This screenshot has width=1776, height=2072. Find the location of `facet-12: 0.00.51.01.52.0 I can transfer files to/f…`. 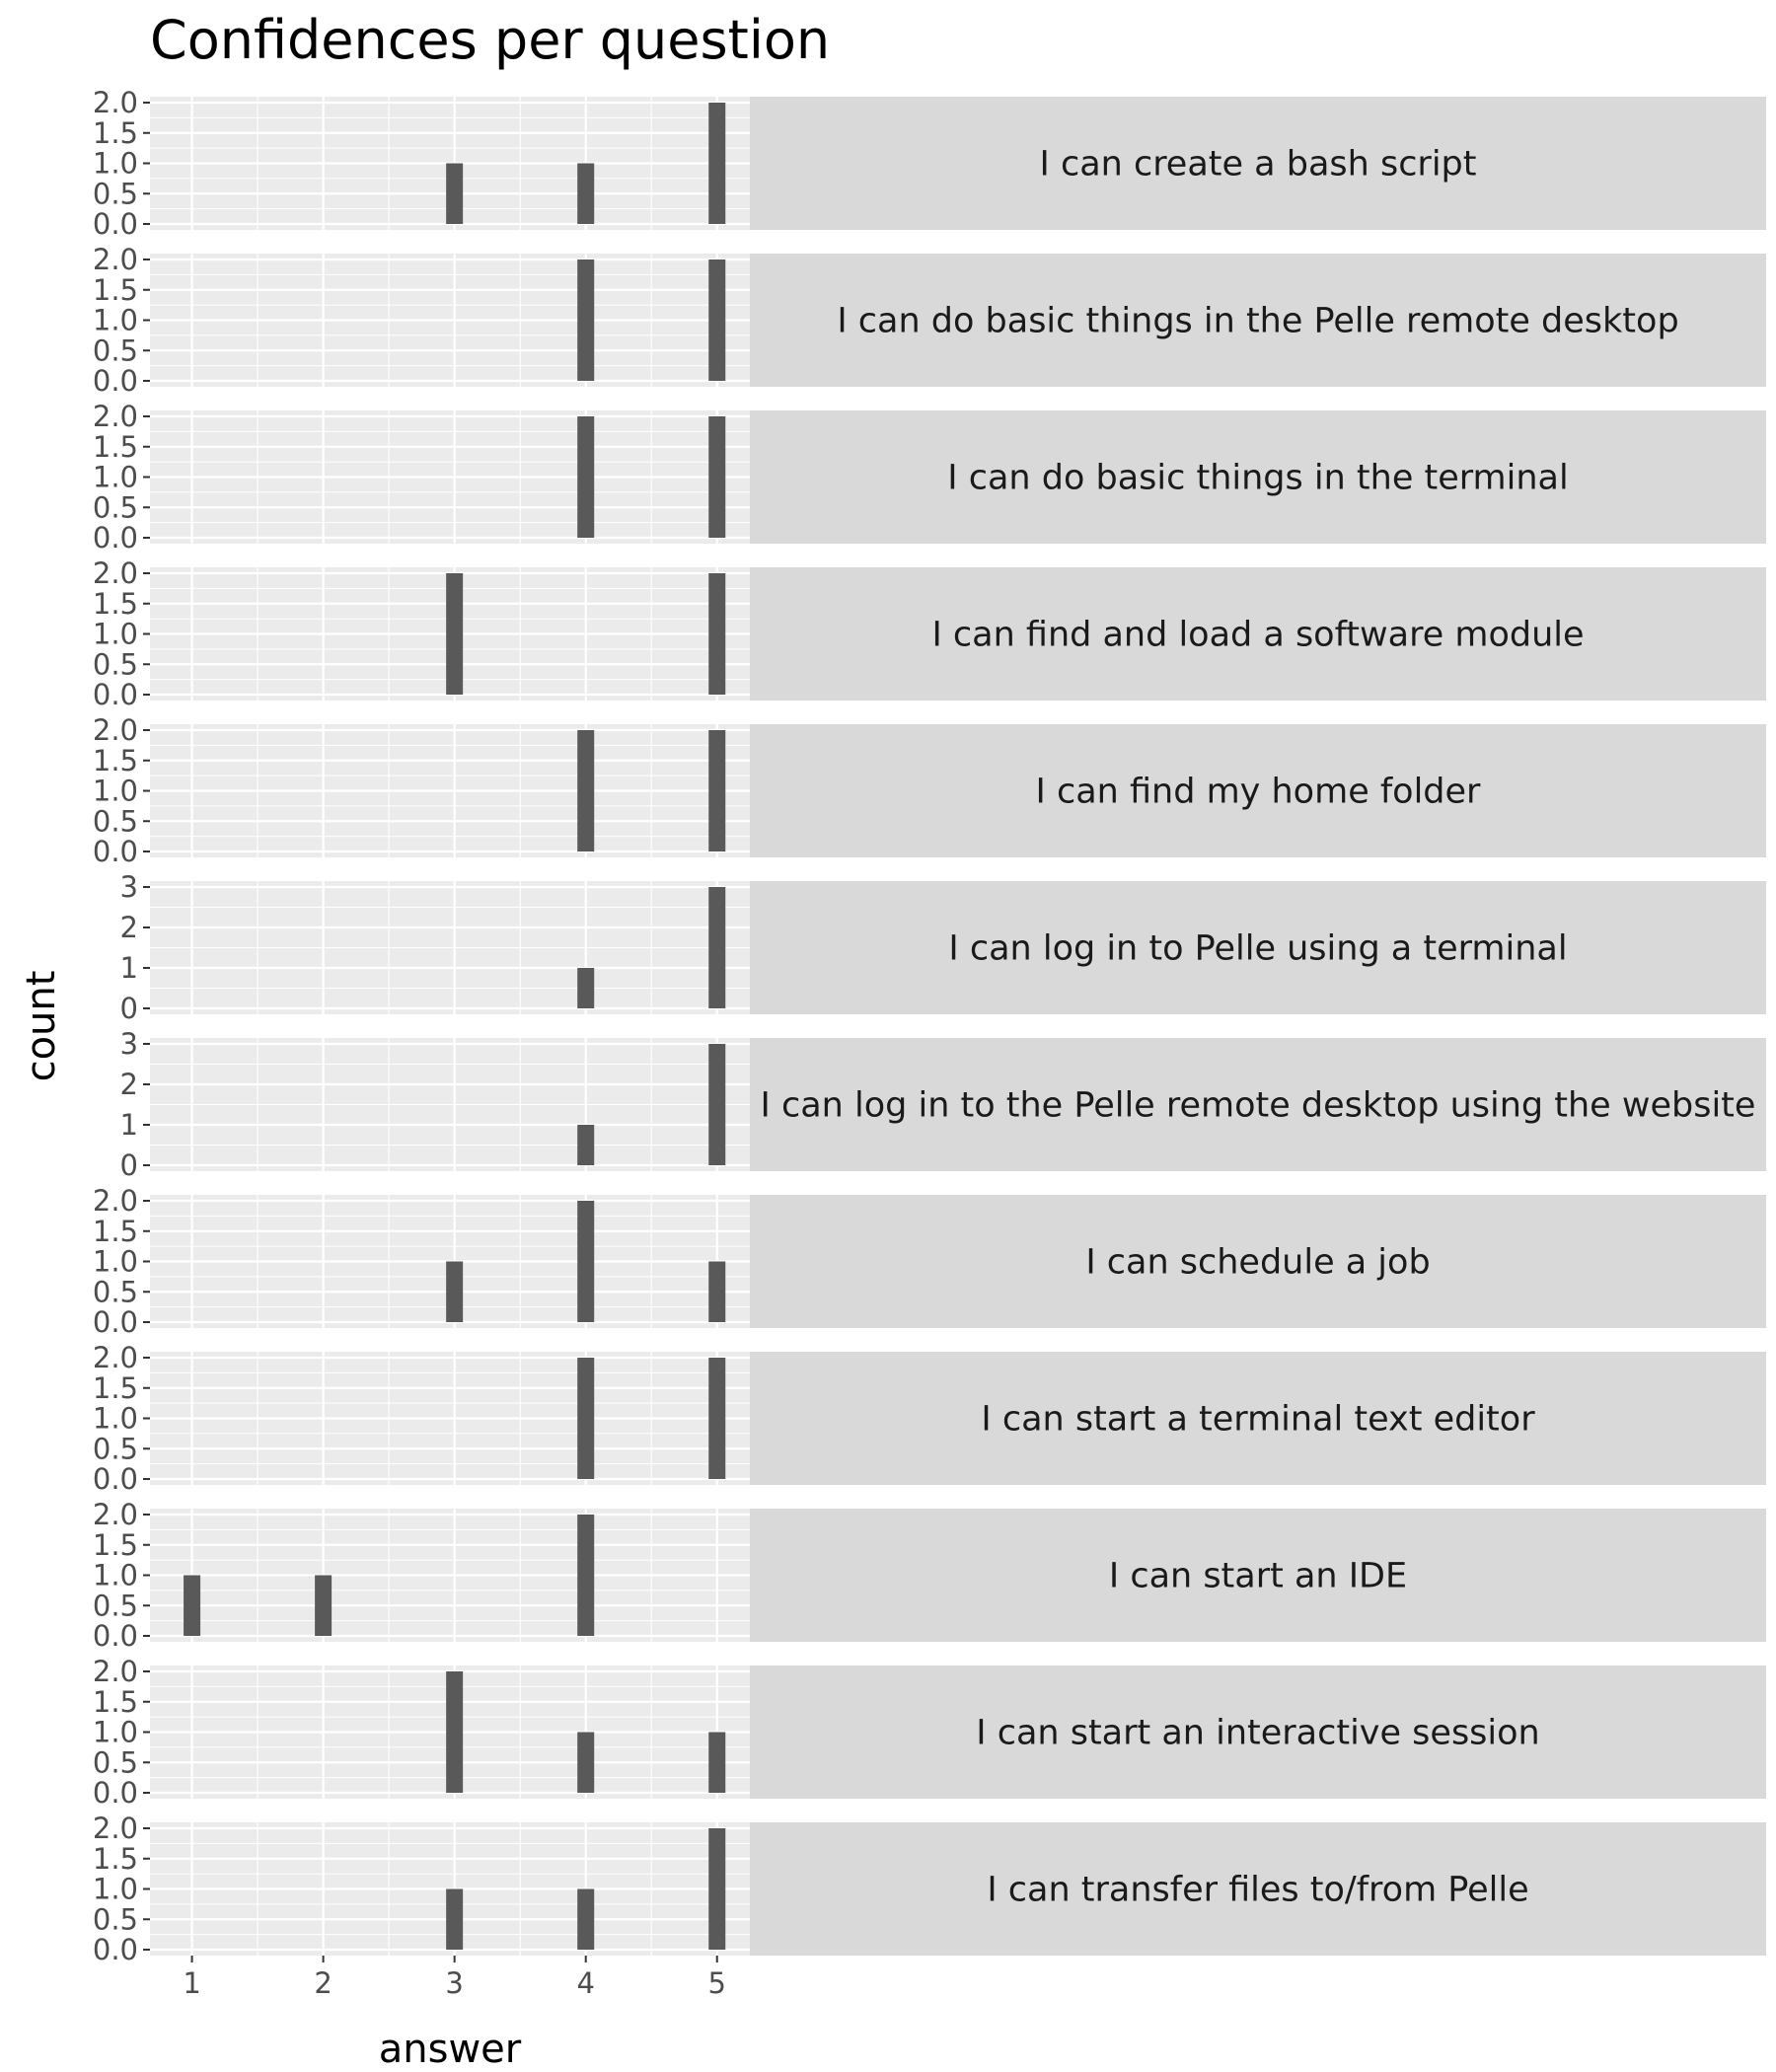

facet-12: 0.00.51.01.52.0 I can transfer files to/f… is located at coordinates (929, 1889).